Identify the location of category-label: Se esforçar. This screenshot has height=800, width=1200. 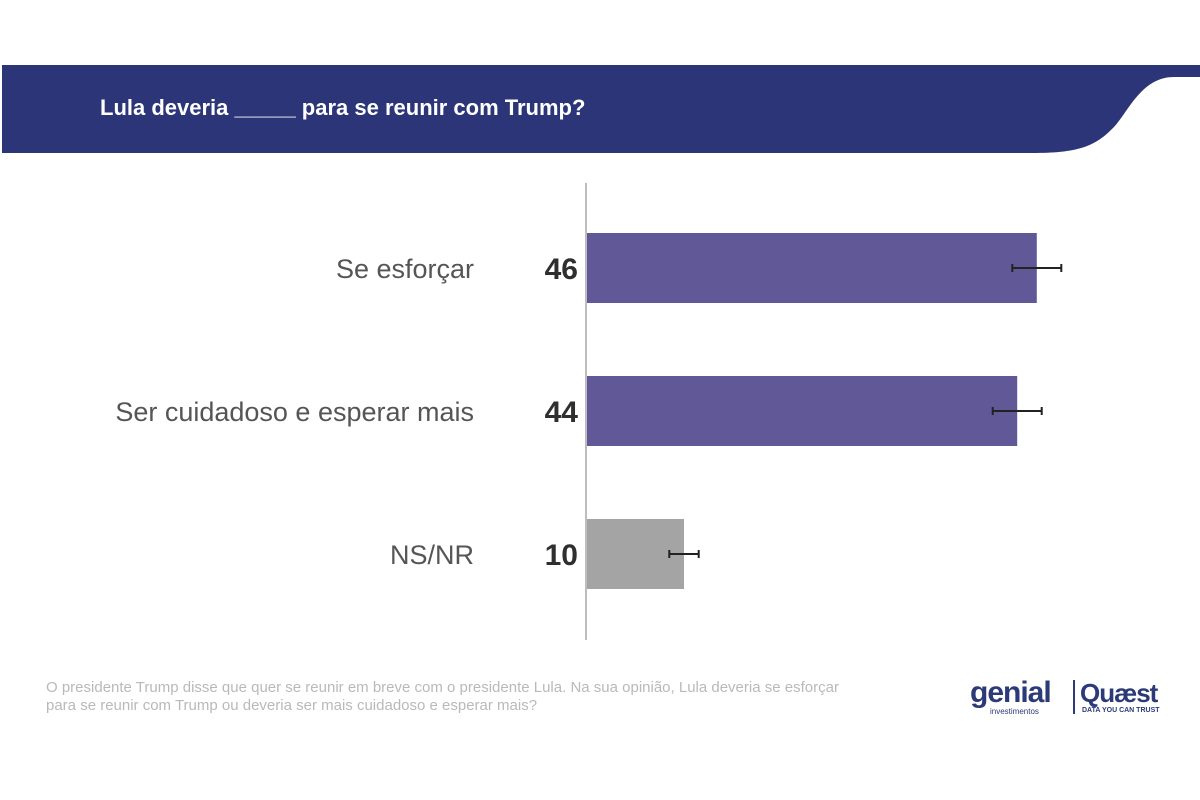
(405, 269).